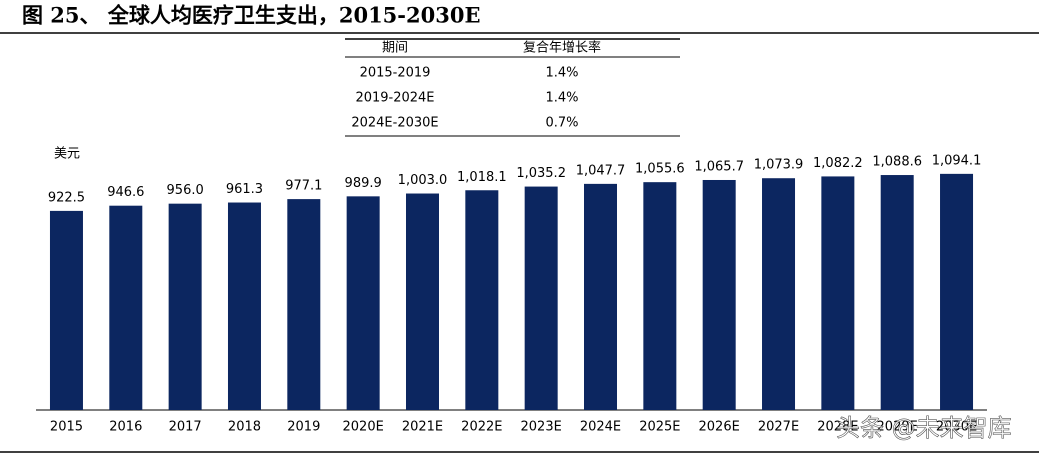 This screenshot has height=457, width=1039. What do you see at coordinates (67, 154) in the screenshot?
I see `y-axis-label: 美元` at bounding box center [67, 154].